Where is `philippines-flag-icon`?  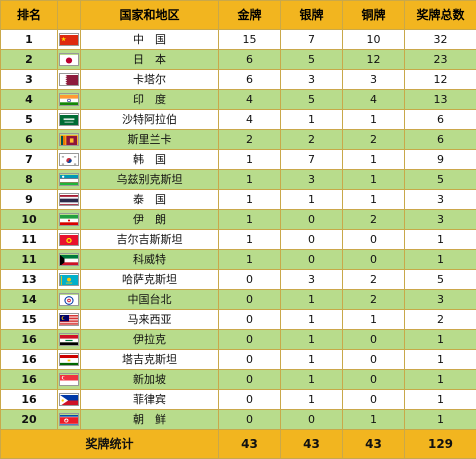 philippines-flag-icon is located at coordinates (69, 399).